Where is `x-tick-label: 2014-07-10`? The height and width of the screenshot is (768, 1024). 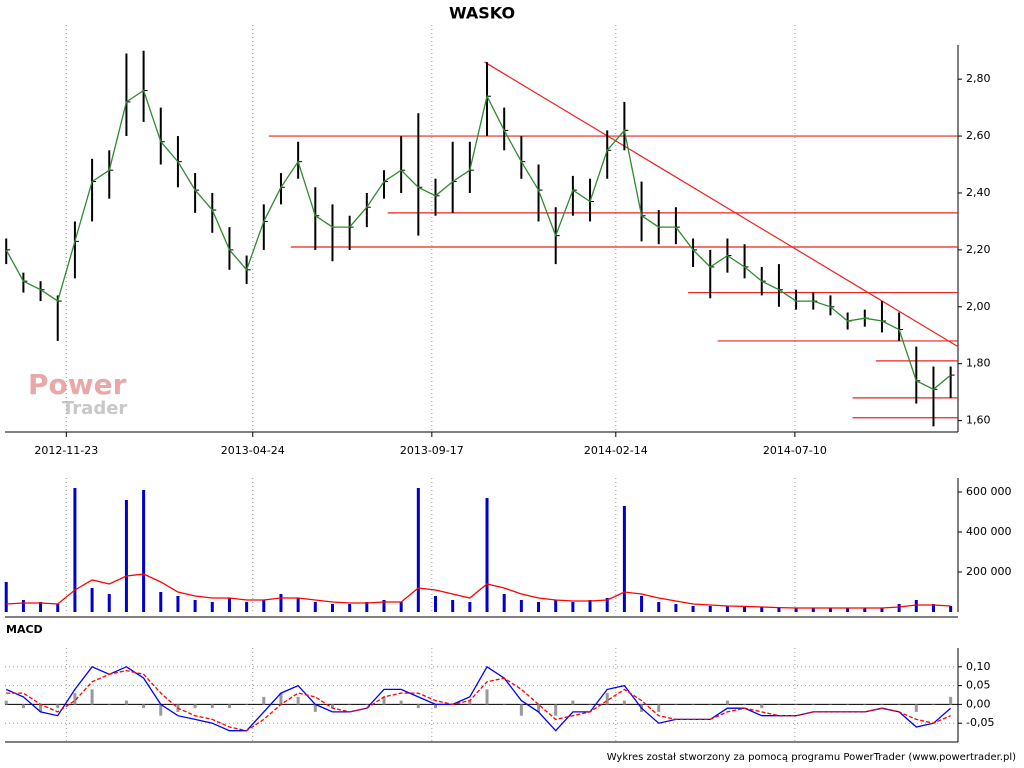 x-tick-label: 2014-07-10 is located at coordinates (795, 450).